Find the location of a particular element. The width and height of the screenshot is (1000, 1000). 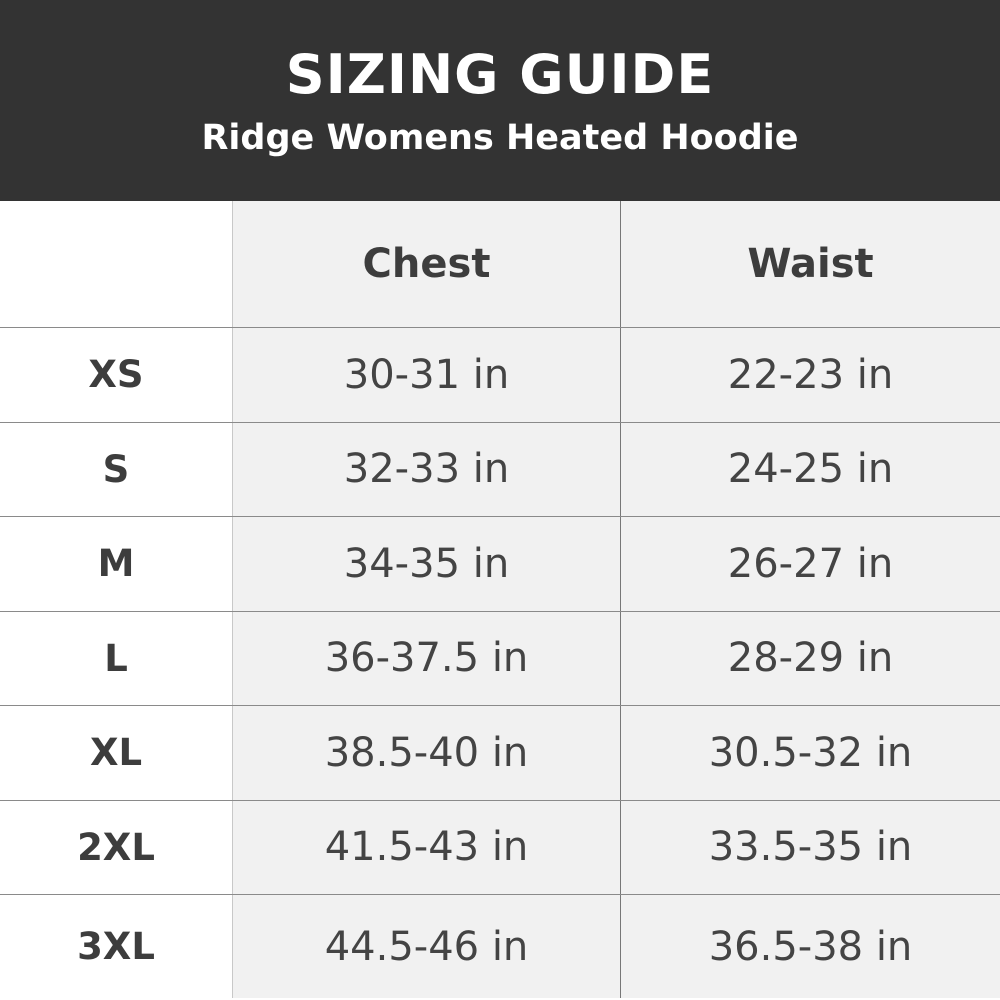

chest-cell: 30-31 in is located at coordinates (426, 375).